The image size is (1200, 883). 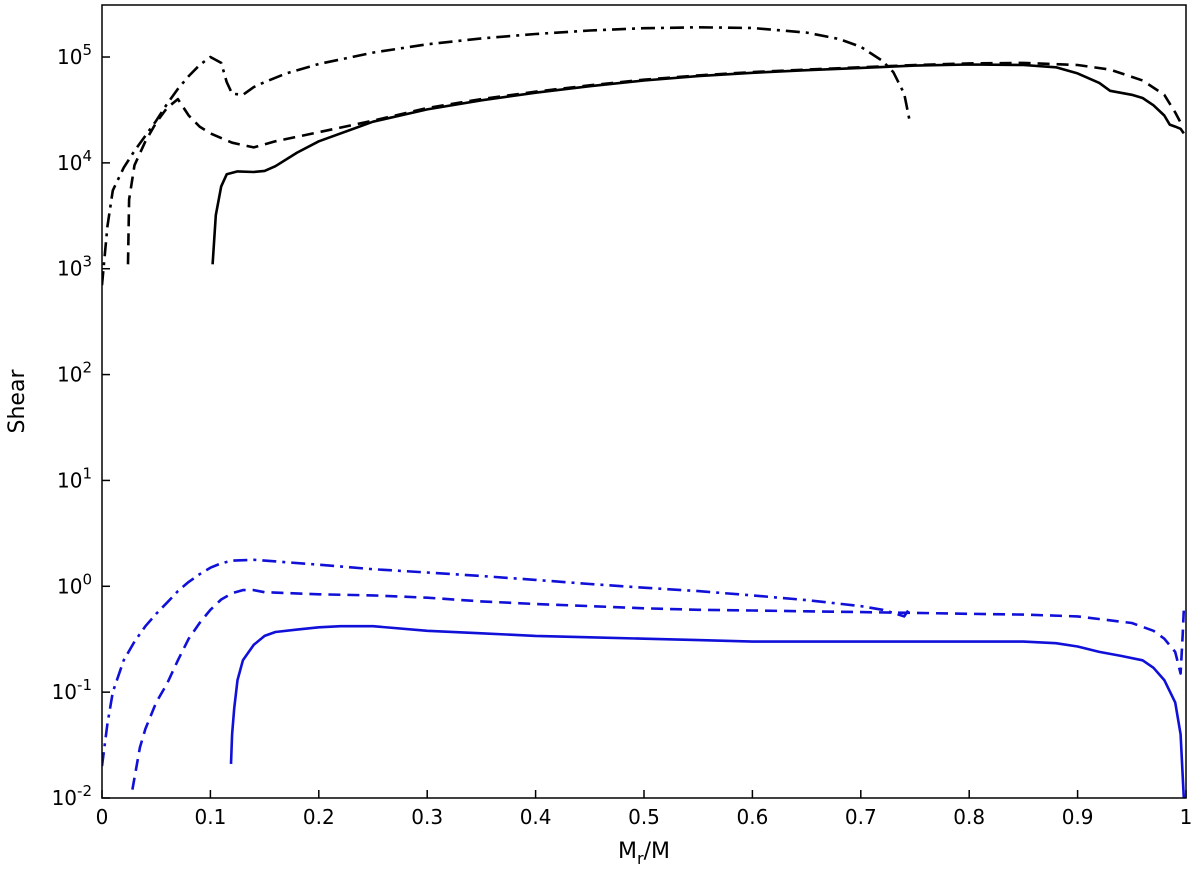 I want to click on x-tick-label: 0.8, so click(x=969, y=817).